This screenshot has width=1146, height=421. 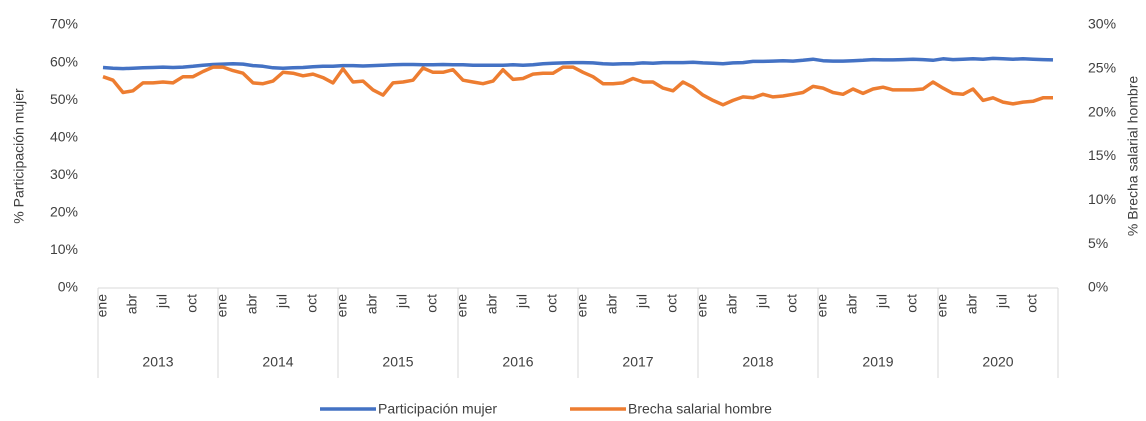 I want to click on y2-tick-label: 15%, so click(x=1102, y=155).